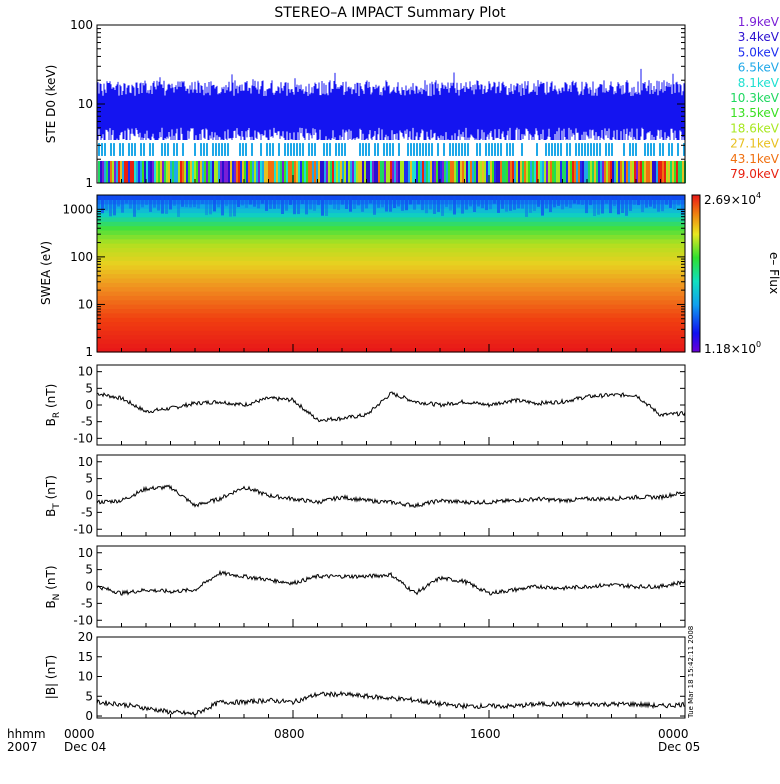 The height and width of the screenshot is (784, 780). I want to click on swea-ytick-label-2: 100, so click(81, 257).